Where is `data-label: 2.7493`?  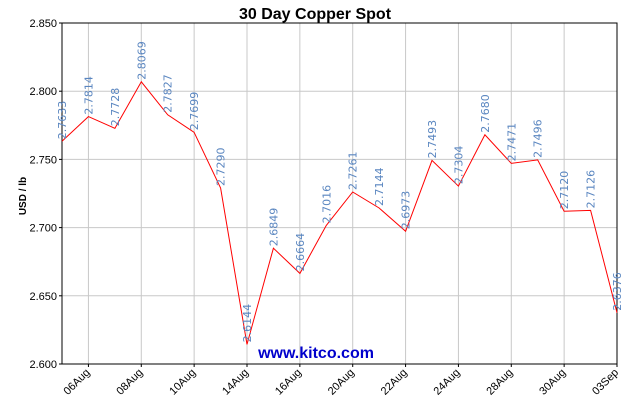 data-label: 2.7493 is located at coordinates (432, 139).